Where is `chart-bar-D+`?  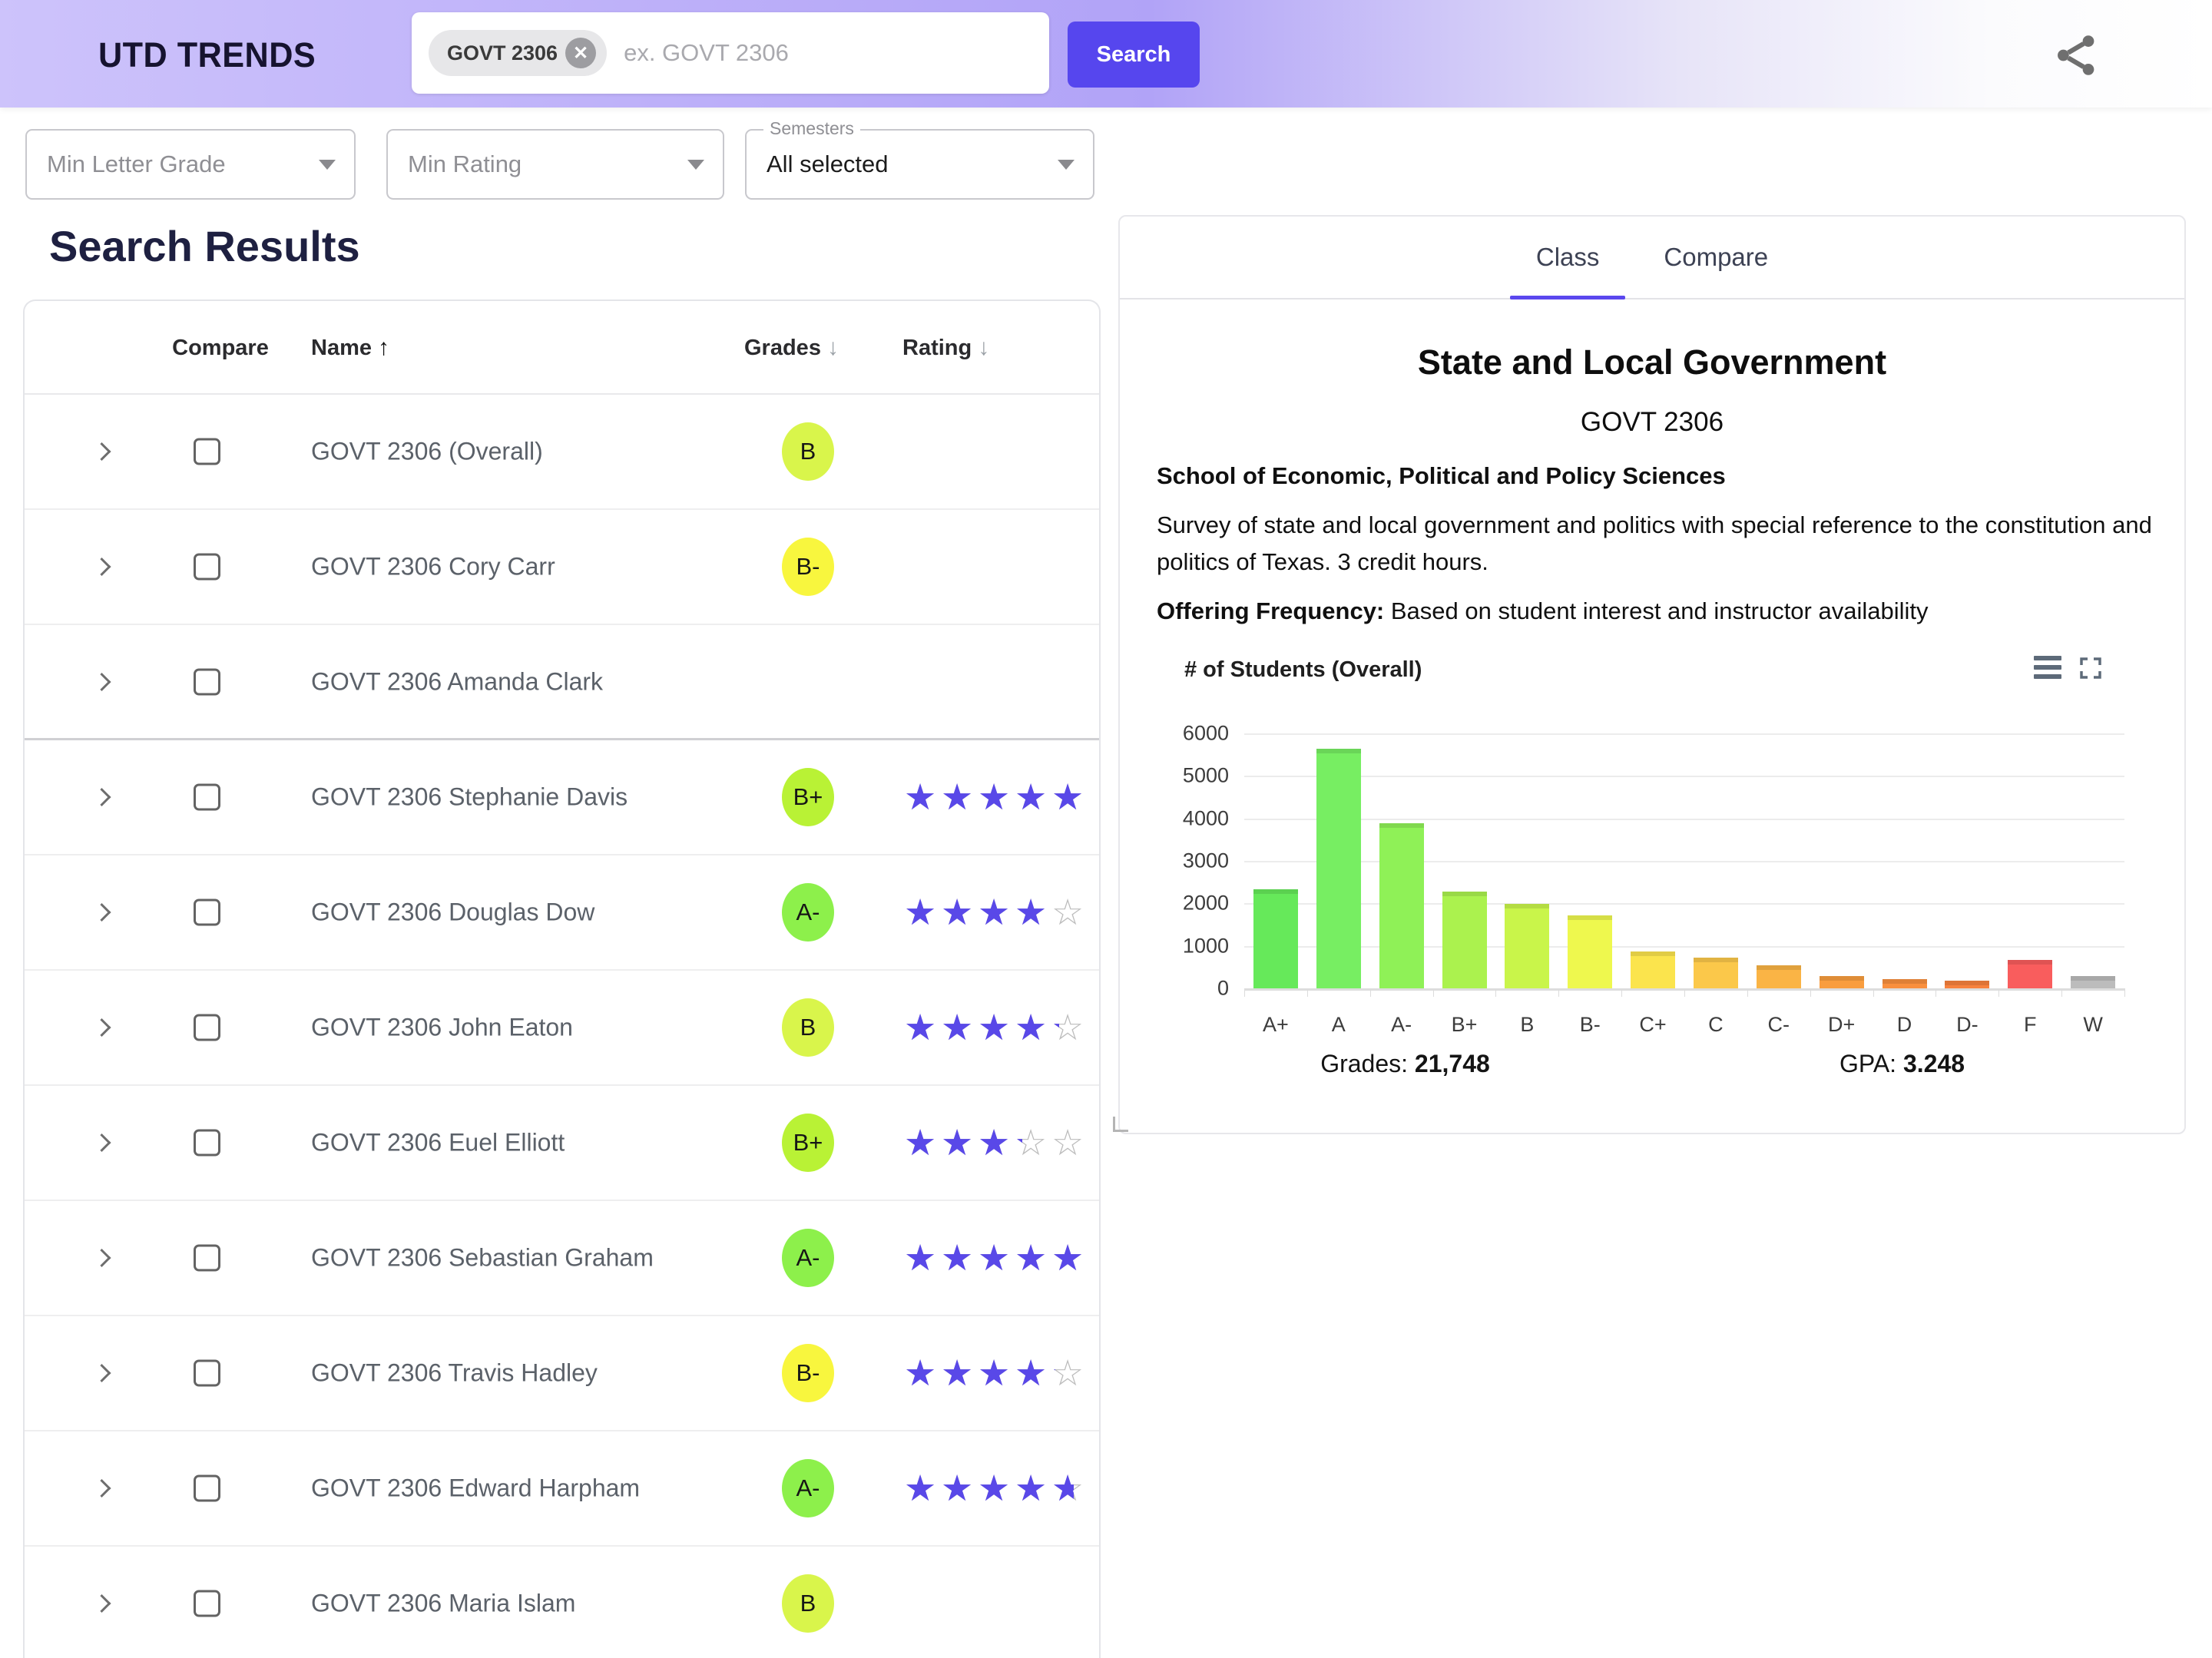
chart-bar-D+ is located at coordinates (1842, 981).